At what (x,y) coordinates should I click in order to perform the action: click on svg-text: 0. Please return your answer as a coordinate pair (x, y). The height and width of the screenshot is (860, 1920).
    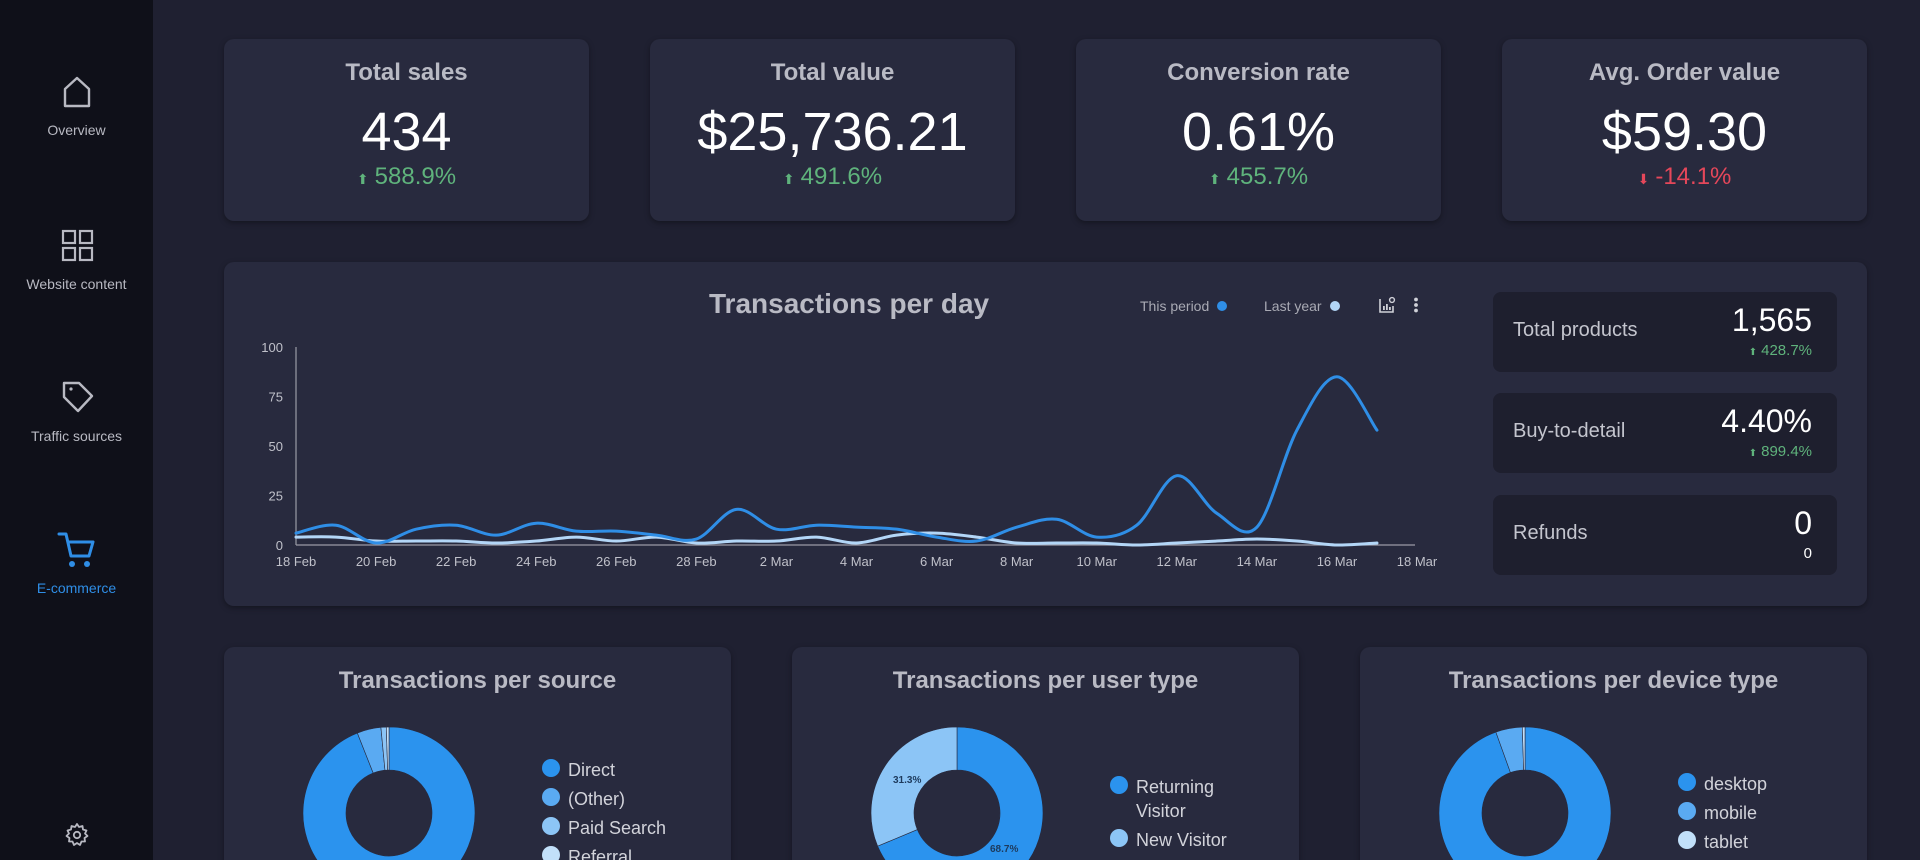
    Looking at the image, I should click on (279, 545).